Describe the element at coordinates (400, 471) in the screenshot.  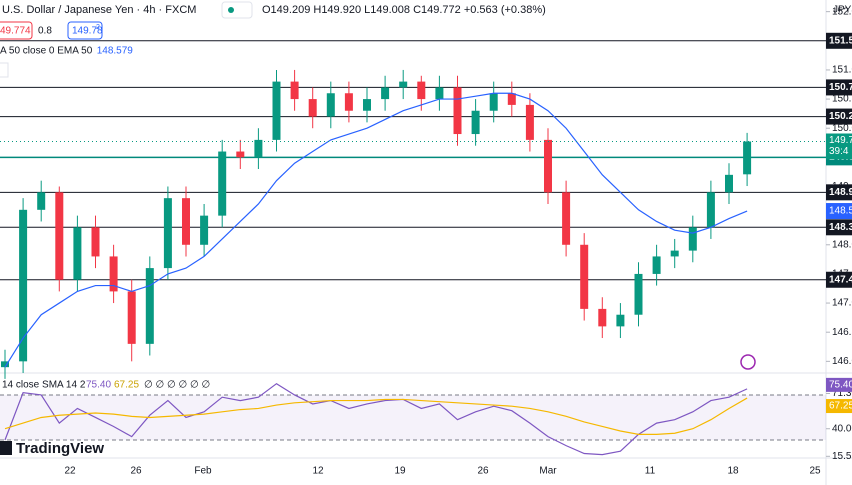
I see `x-tick-label: 19` at that location.